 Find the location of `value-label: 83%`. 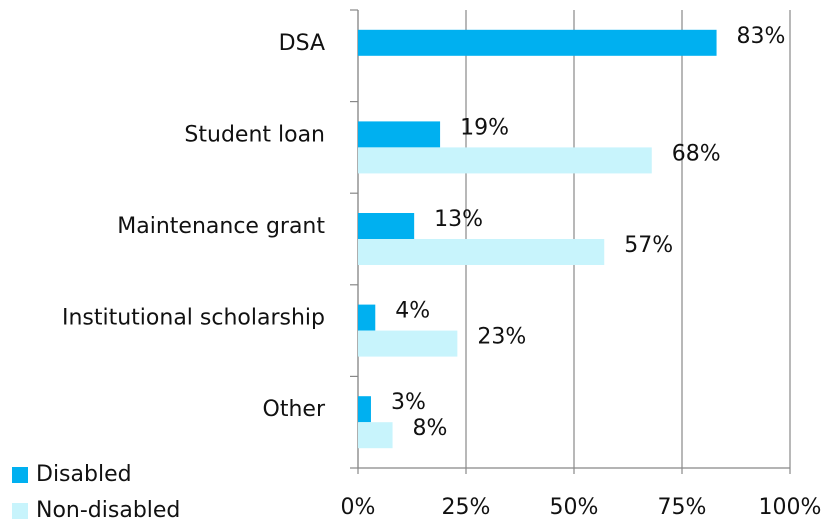

value-label: 83% is located at coordinates (761, 36).